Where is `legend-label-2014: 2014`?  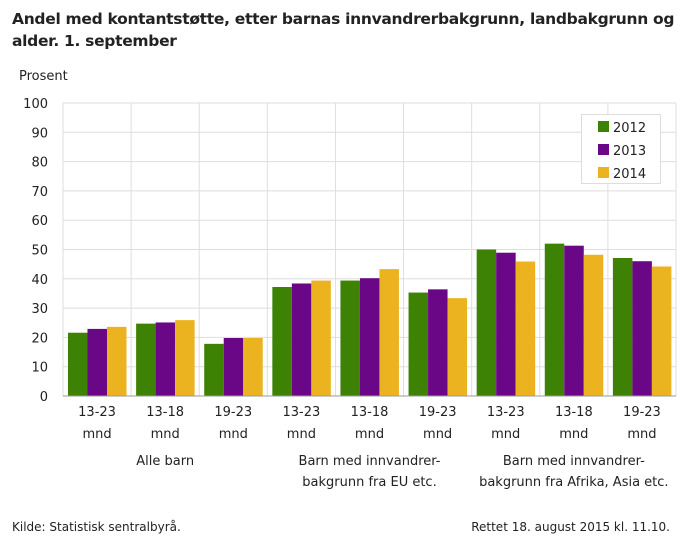
legend-label-2014: 2014 is located at coordinates (629, 174).